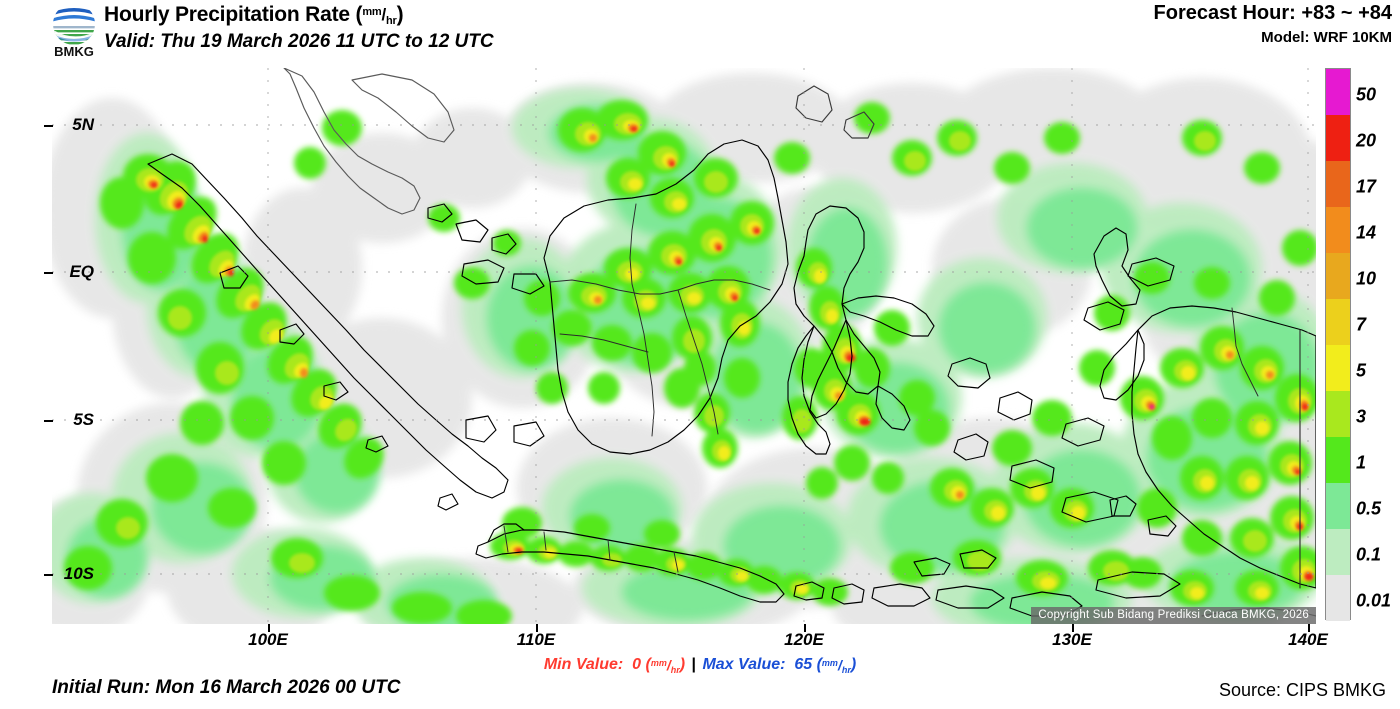 The image size is (1400, 709). Describe the element at coordinates (1302, 690) in the screenshot. I see `source-label: Source: CIPS BMKG` at that location.